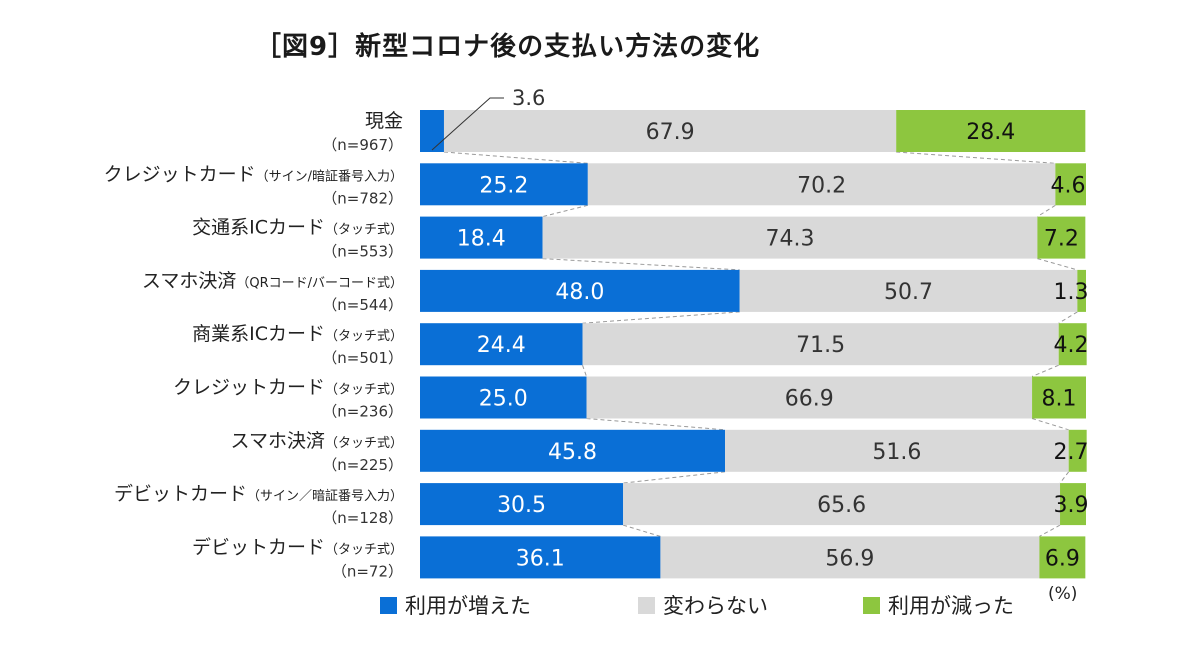 Image resolution: width=1200 pixels, height=650 pixels. Describe the element at coordinates (367, 571) in the screenshot. I see `category-sample-size: （n=72）` at that location.